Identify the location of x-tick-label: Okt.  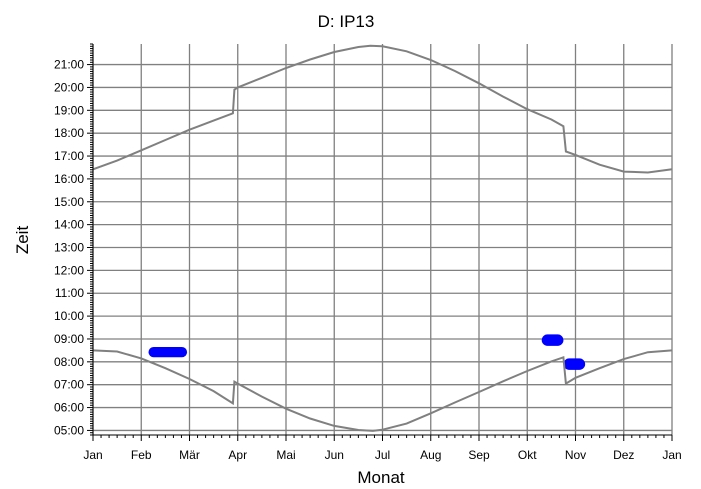
(527, 455).